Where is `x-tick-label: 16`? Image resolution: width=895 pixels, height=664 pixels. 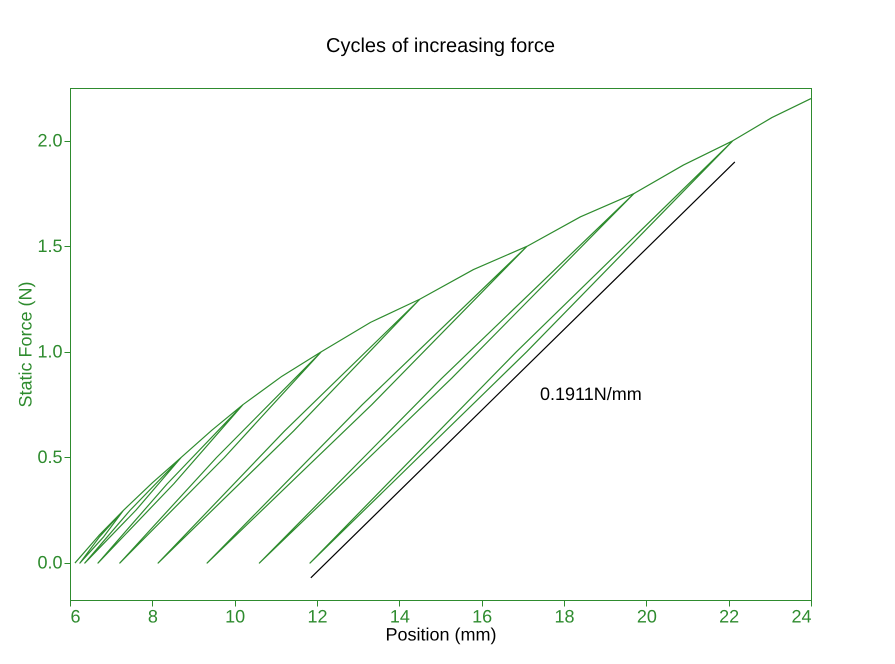 x-tick-label: 16 is located at coordinates (482, 616).